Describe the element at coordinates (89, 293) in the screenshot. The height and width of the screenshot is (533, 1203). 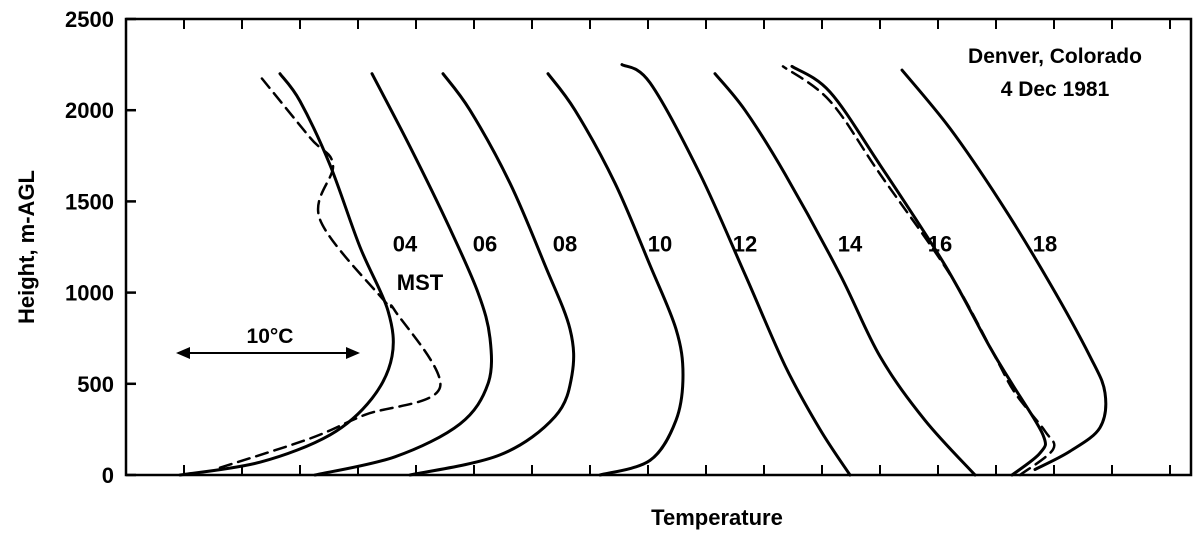
I see `y-tick-label: 1000` at that location.